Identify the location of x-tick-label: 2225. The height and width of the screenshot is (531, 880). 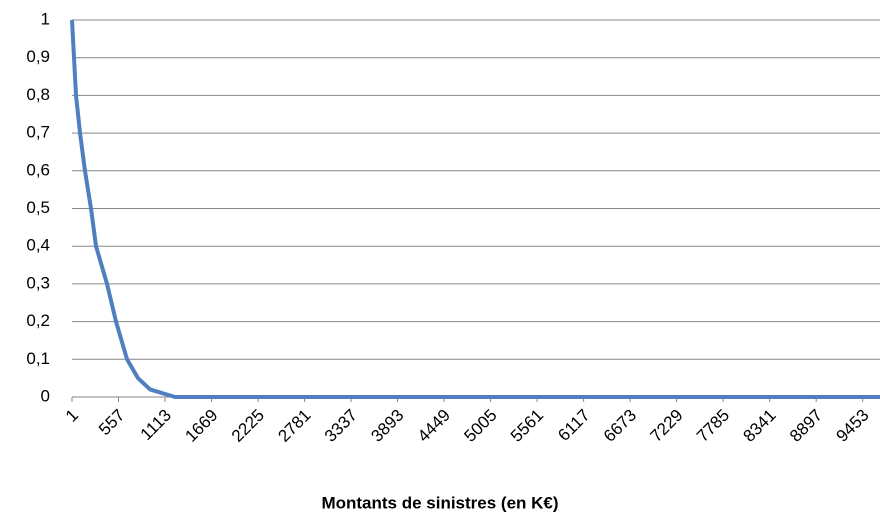
(248, 426).